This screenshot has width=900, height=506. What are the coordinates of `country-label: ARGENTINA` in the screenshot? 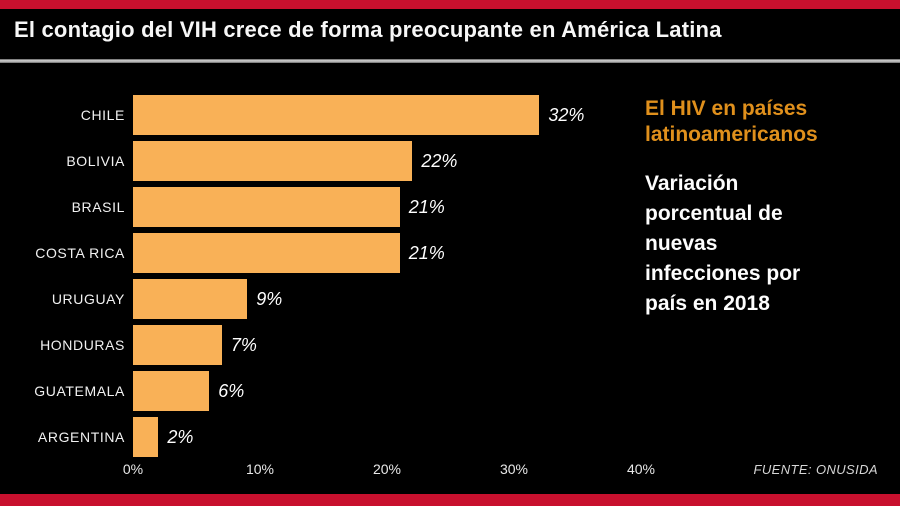 It's located at (81, 437).